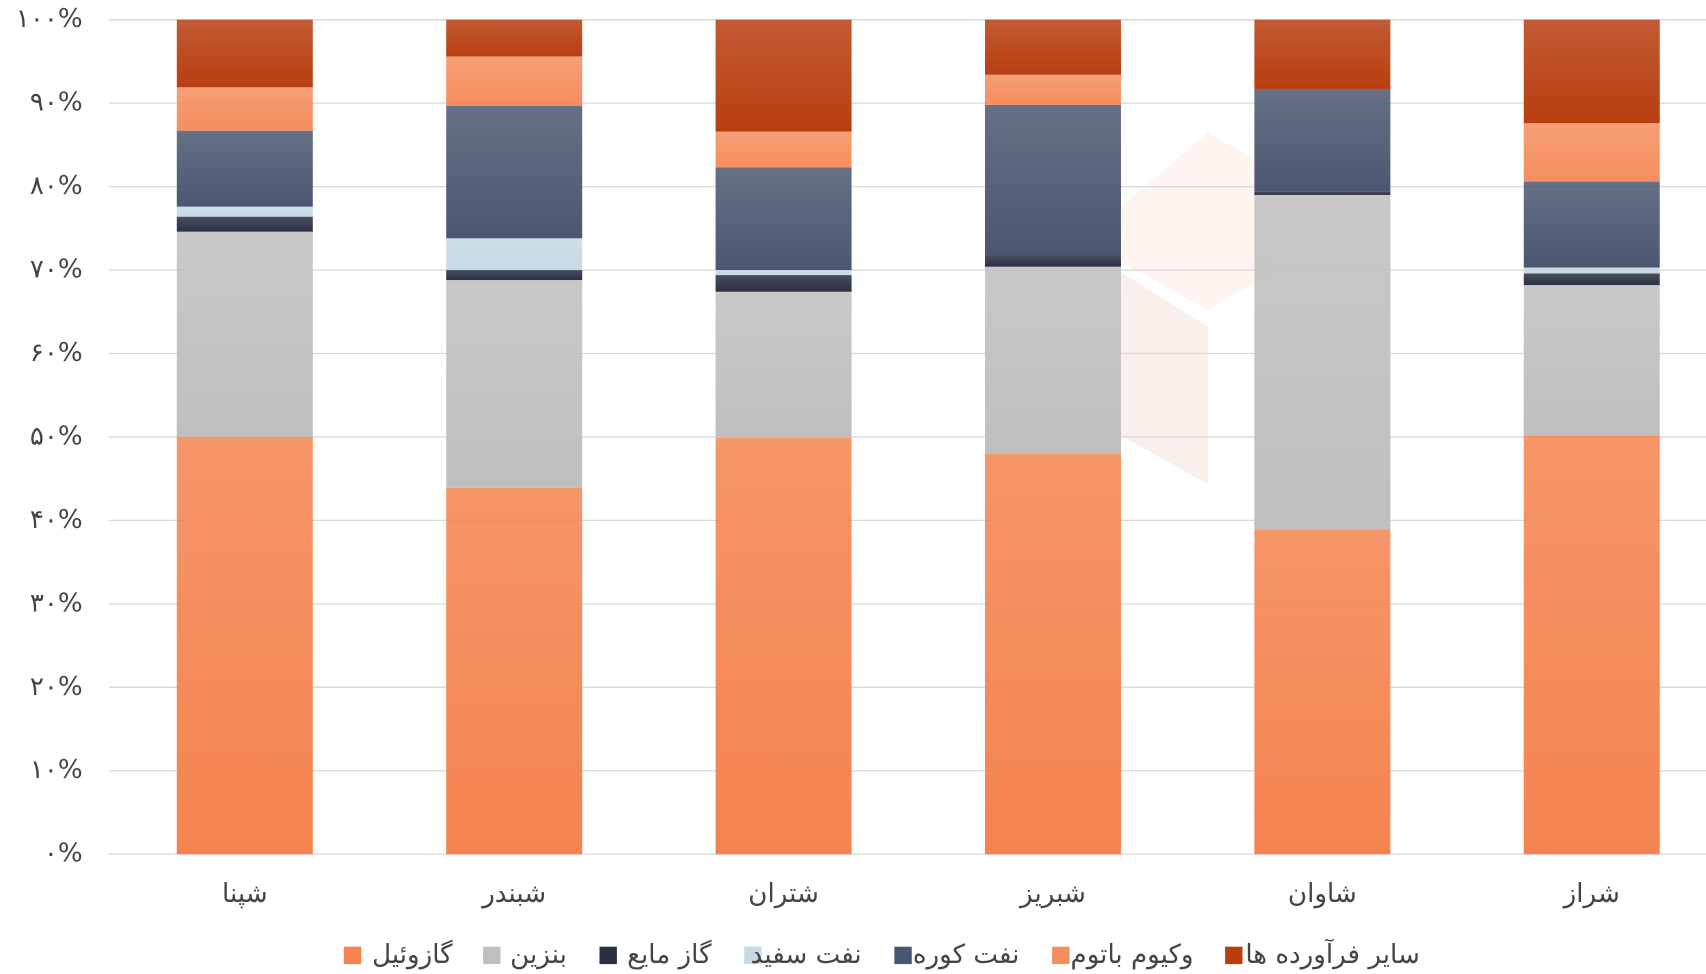  What do you see at coordinates (56, 687) in the screenshot?
I see `y-tick-label: ۲۰%` at bounding box center [56, 687].